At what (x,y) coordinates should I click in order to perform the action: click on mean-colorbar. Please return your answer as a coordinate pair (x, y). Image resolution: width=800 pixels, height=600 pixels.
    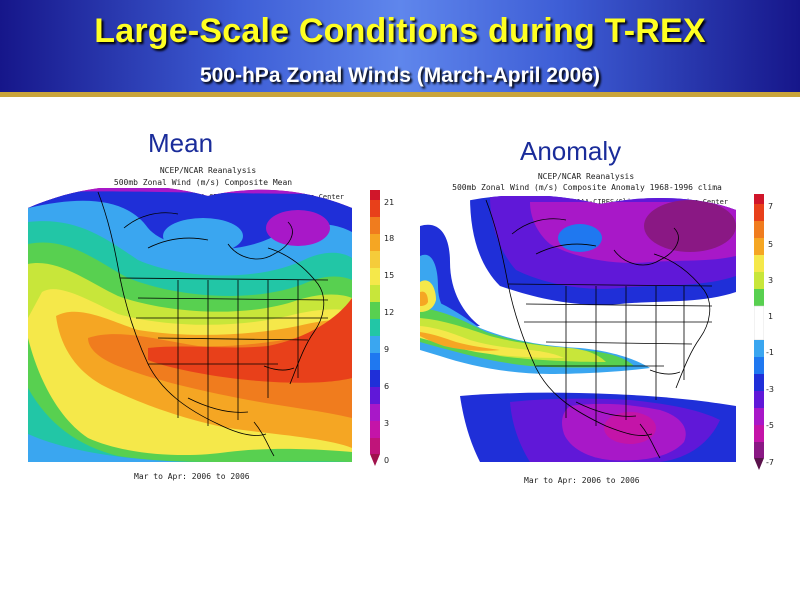
    Looking at the image, I should click on (375, 328).